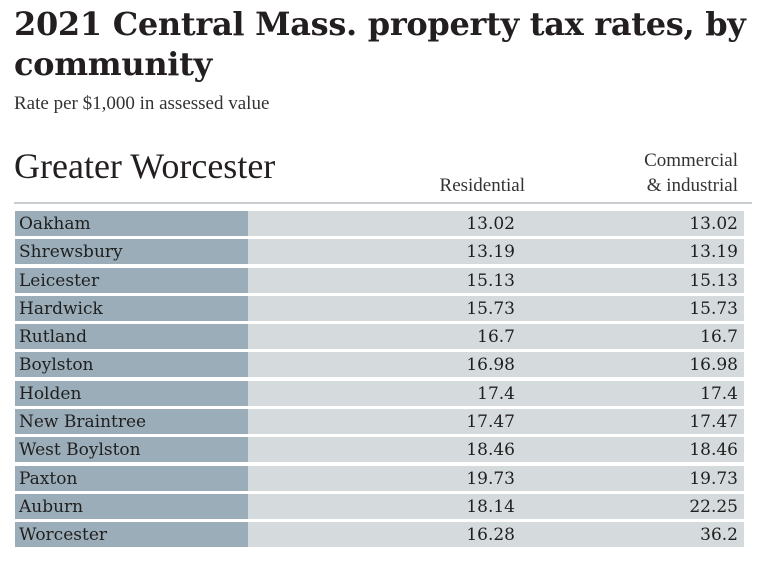  I want to click on commercial-rate: 17.4, so click(719, 393).